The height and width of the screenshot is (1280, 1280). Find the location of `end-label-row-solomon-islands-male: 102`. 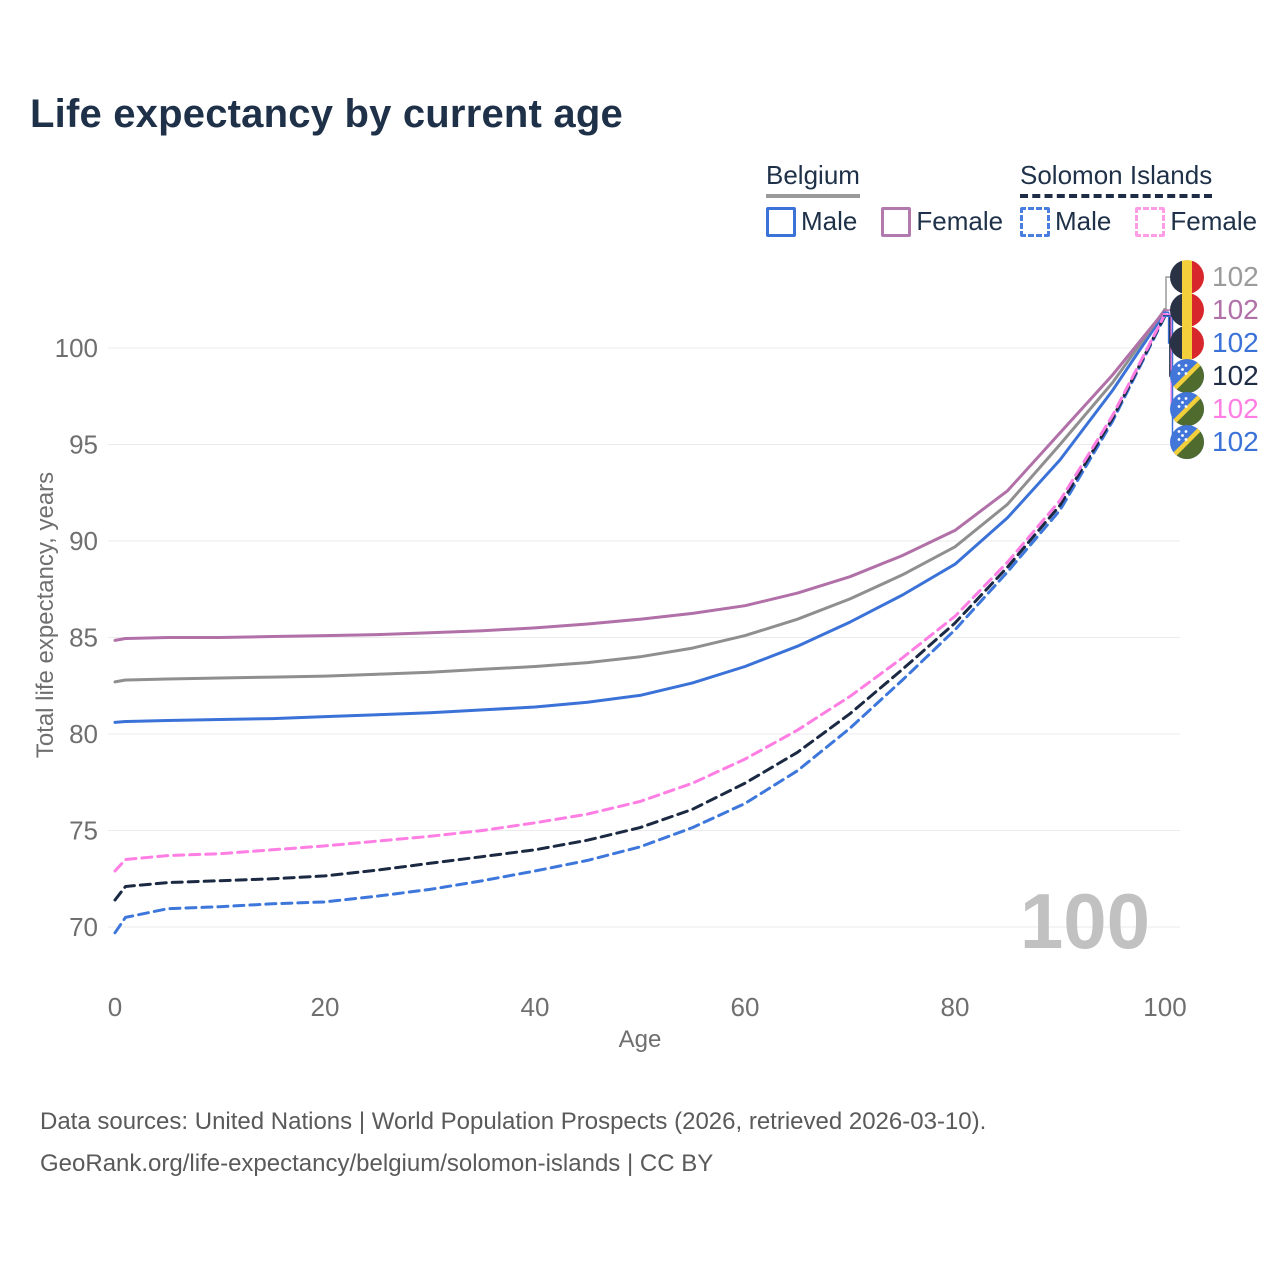

end-label-row-solomon-islands-male: 102 is located at coordinates (1214, 442).